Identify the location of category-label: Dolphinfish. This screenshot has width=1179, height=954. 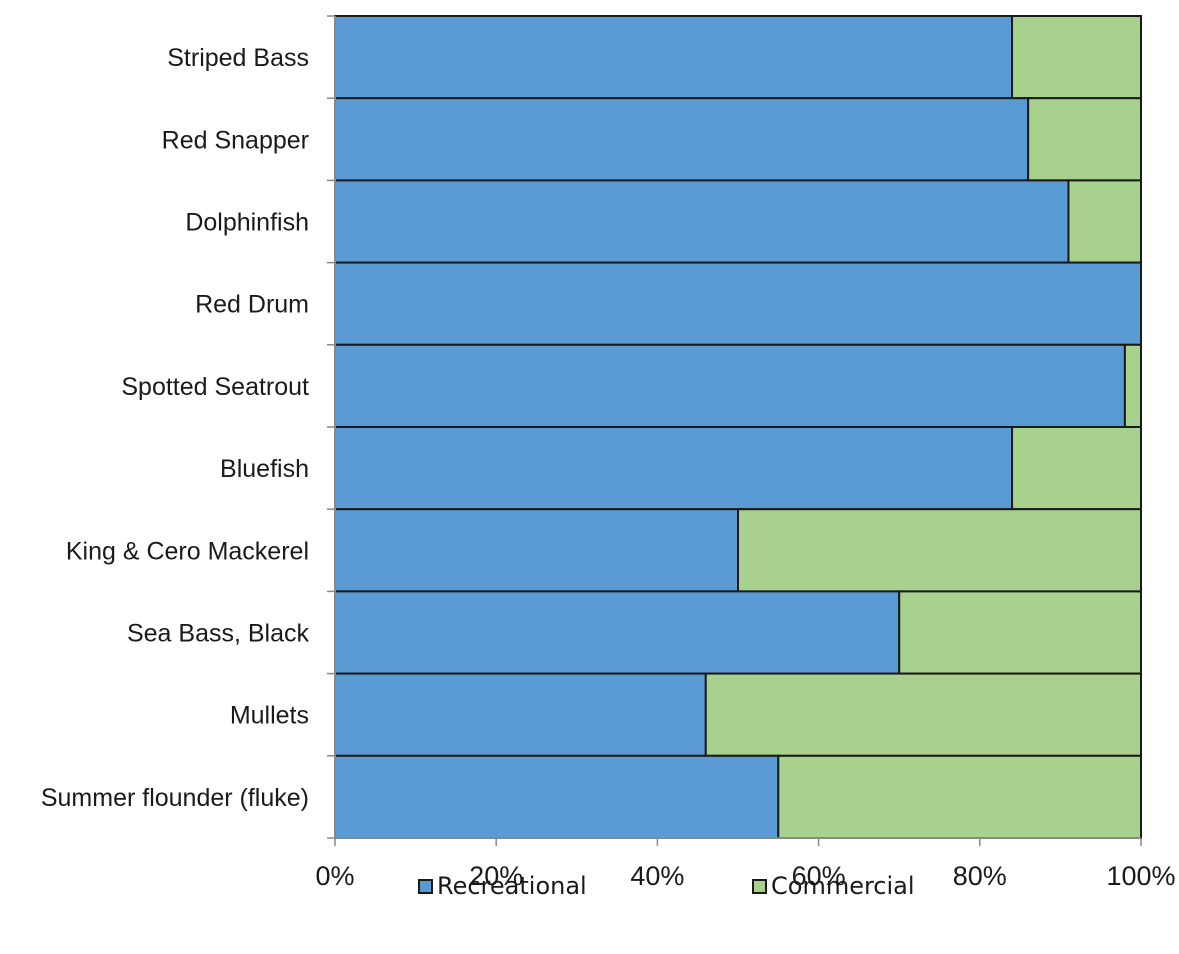
(247, 223).